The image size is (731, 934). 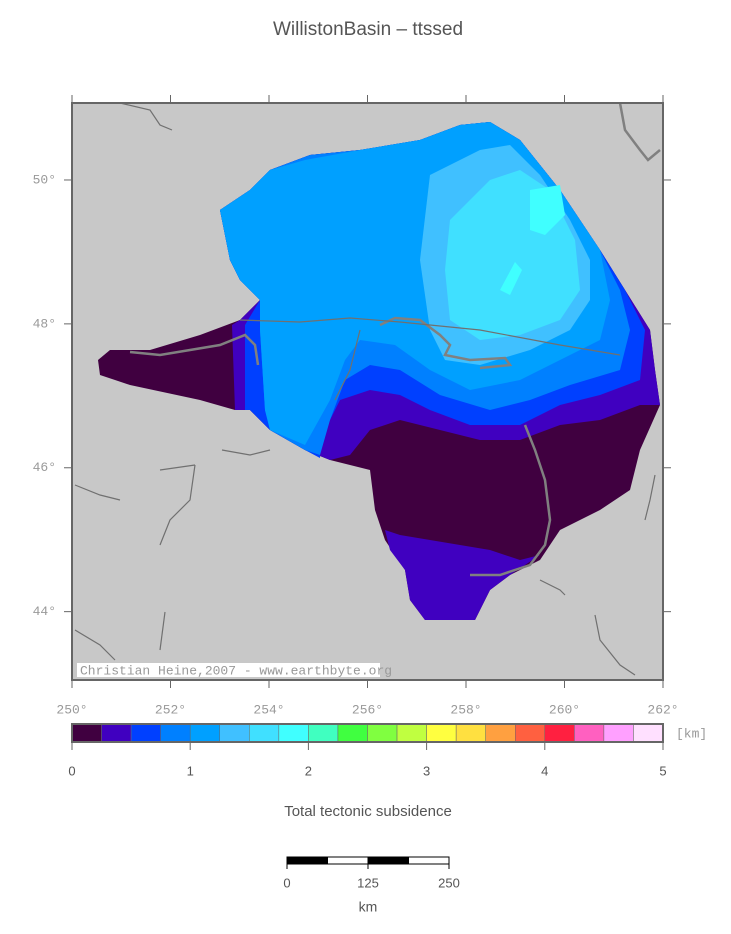 What do you see at coordinates (44, 467) in the screenshot?
I see `lat-label: 46°` at bounding box center [44, 467].